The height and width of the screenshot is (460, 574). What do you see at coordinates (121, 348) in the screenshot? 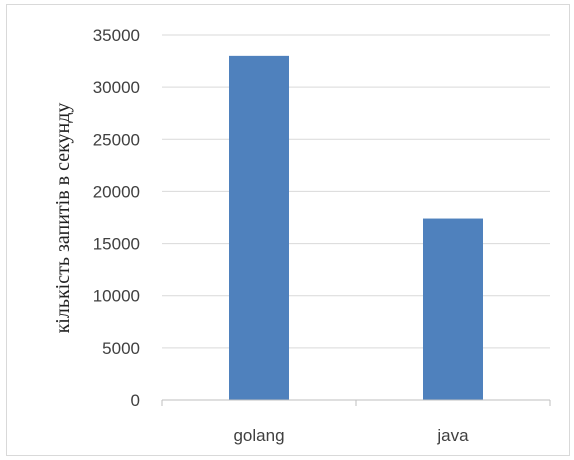
I see `y-tick-label-1: 5000` at bounding box center [121, 348].